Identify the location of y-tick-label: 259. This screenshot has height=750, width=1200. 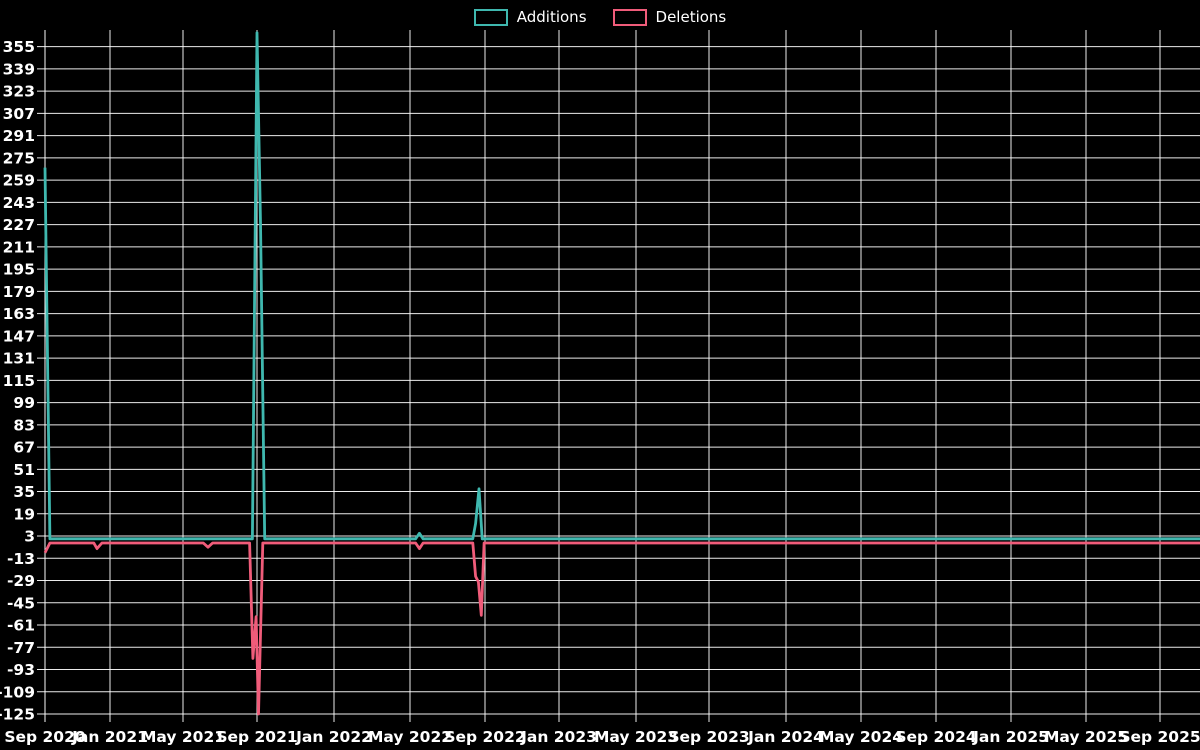
(19, 181).